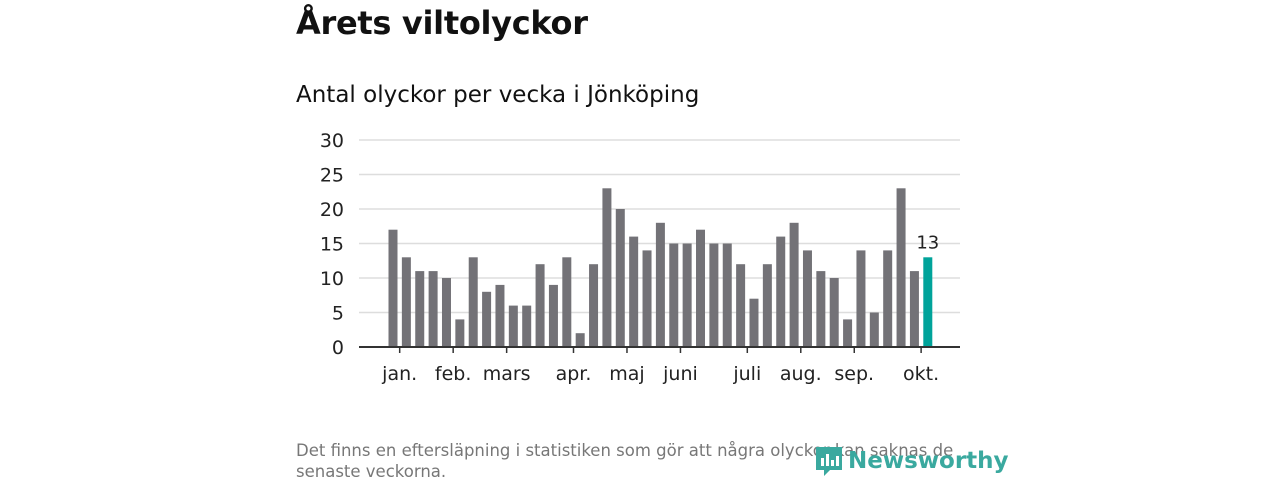 The width and height of the screenshot is (1280, 482). What do you see at coordinates (507, 374) in the screenshot?
I see `x-tick-label: mars` at bounding box center [507, 374].